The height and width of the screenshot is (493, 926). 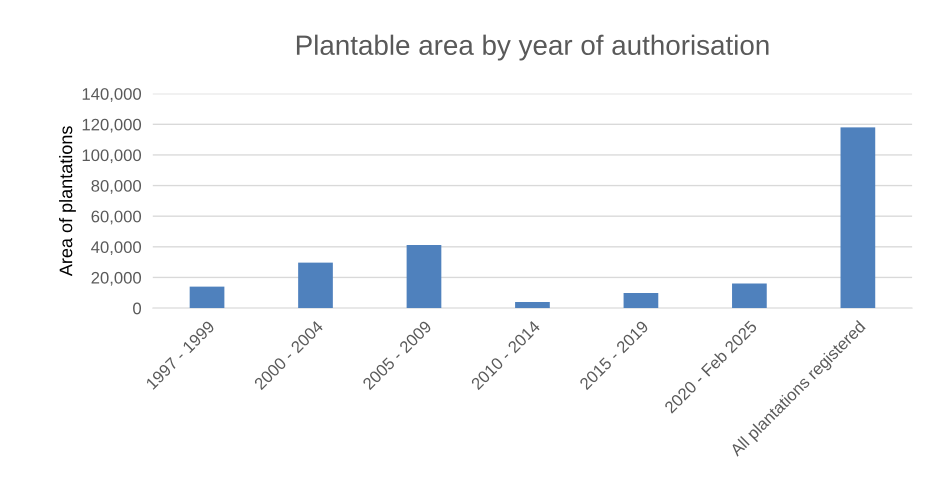 I want to click on y-tick-label: 60,000, so click(x=117, y=217).